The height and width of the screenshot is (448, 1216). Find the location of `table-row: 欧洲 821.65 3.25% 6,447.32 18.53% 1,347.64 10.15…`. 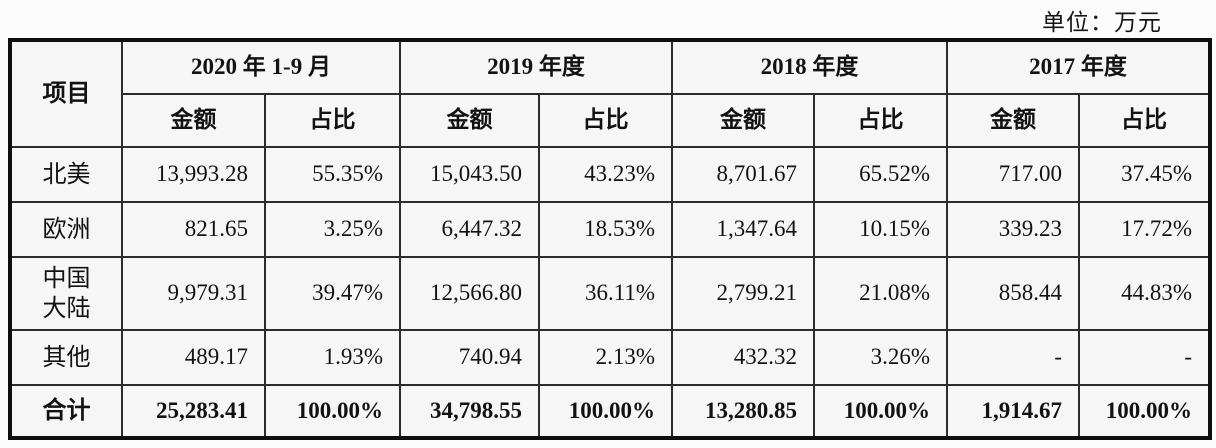

table-row: 欧洲 821.65 3.25% 6,447.32 18.53% 1,347.64 10.15… is located at coordinates (610, 229).